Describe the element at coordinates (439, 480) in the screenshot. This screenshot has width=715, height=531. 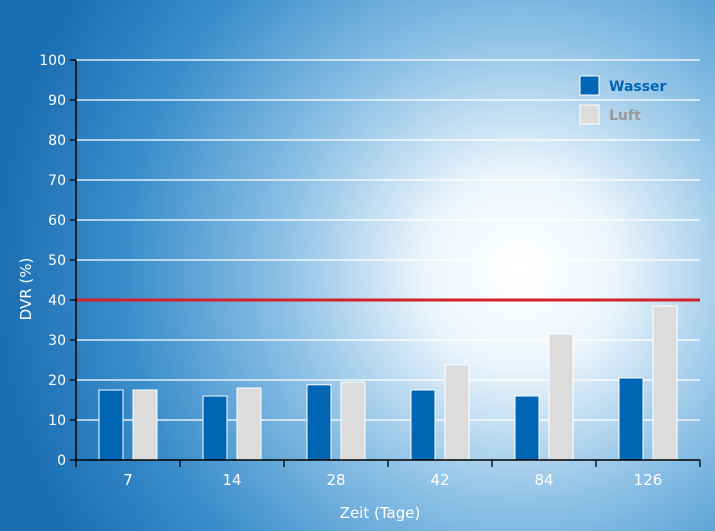
I see `x-tick-label: 42` at that location.